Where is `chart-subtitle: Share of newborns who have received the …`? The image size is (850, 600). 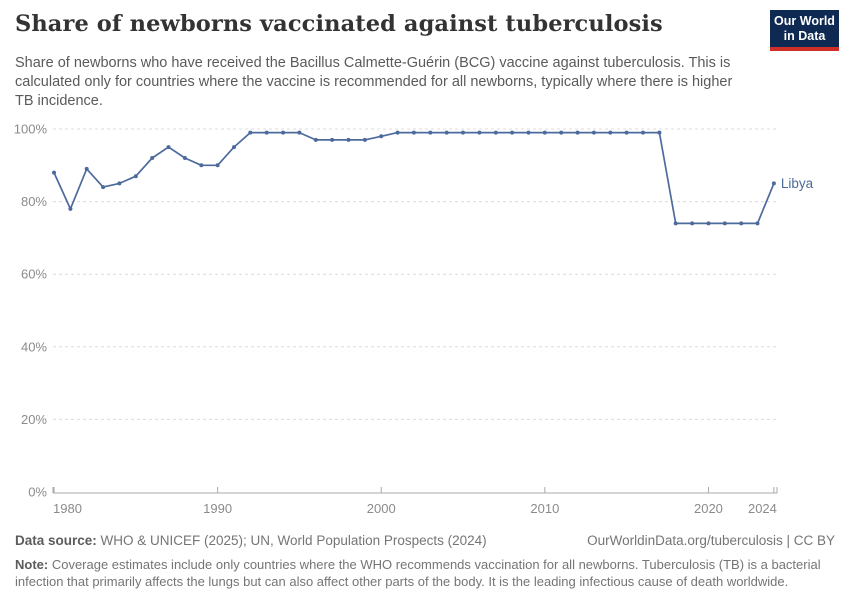
chart-subtitle: Share of newborns who have received the … is located at coordinates (374, 82).